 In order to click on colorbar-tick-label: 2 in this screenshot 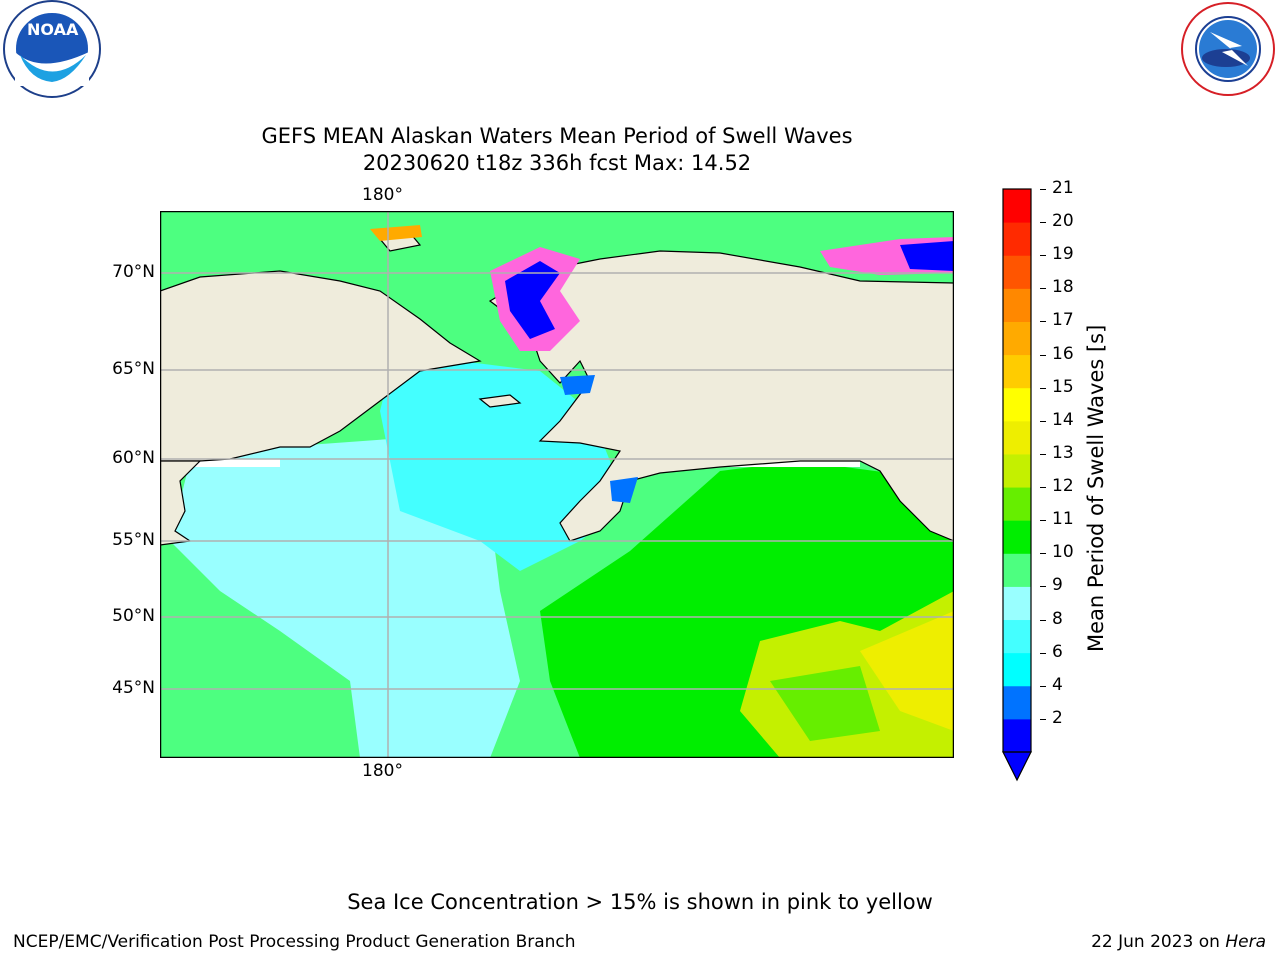, I will do `click(1057, 717)`.